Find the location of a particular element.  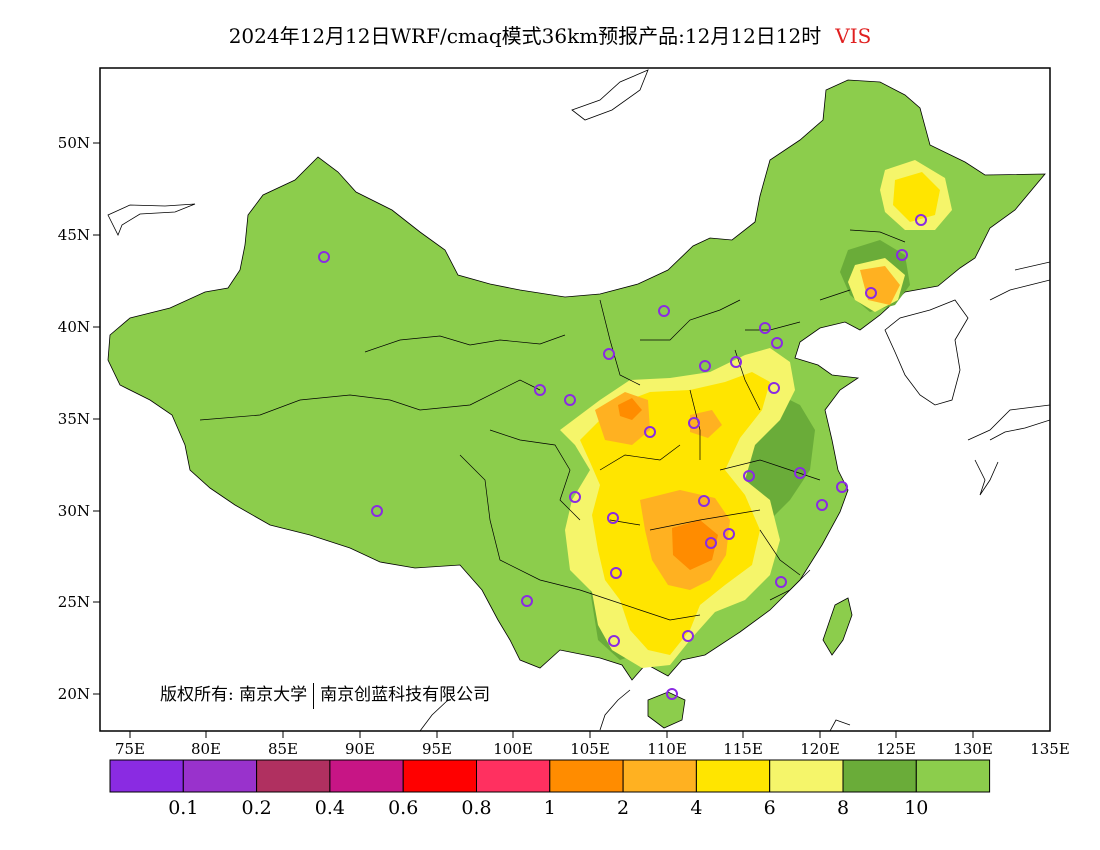

vis-zone-4-henan is located at coordinates (706, 424).